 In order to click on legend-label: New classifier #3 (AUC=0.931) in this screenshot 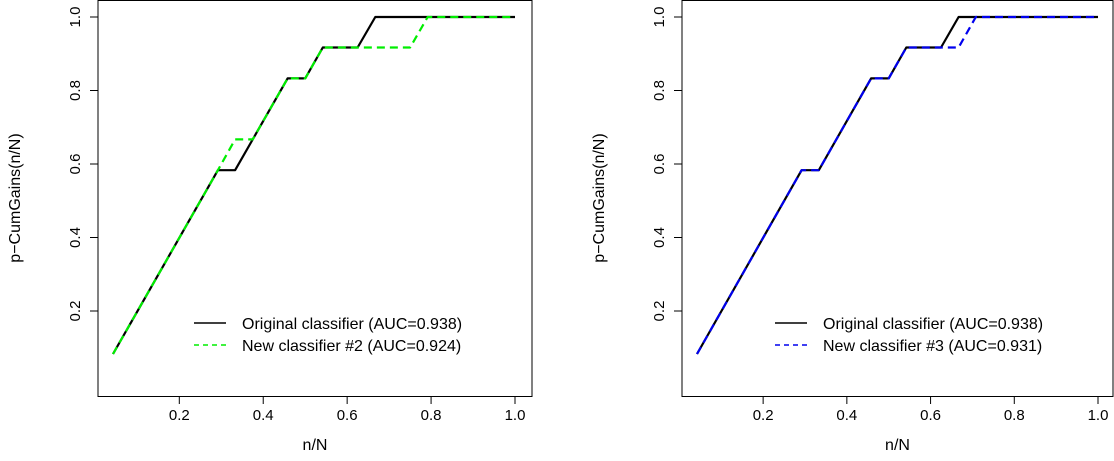, I will do `click(932, 346)`.